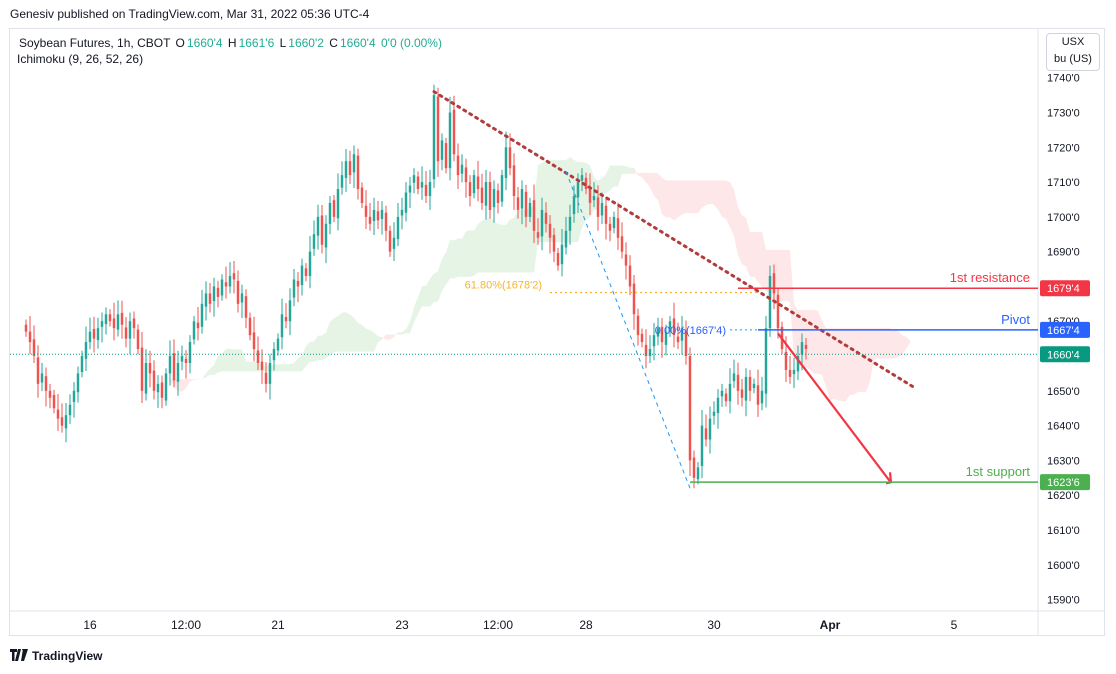  I want to click on unit-label: bu (US), so click(1073, 59).